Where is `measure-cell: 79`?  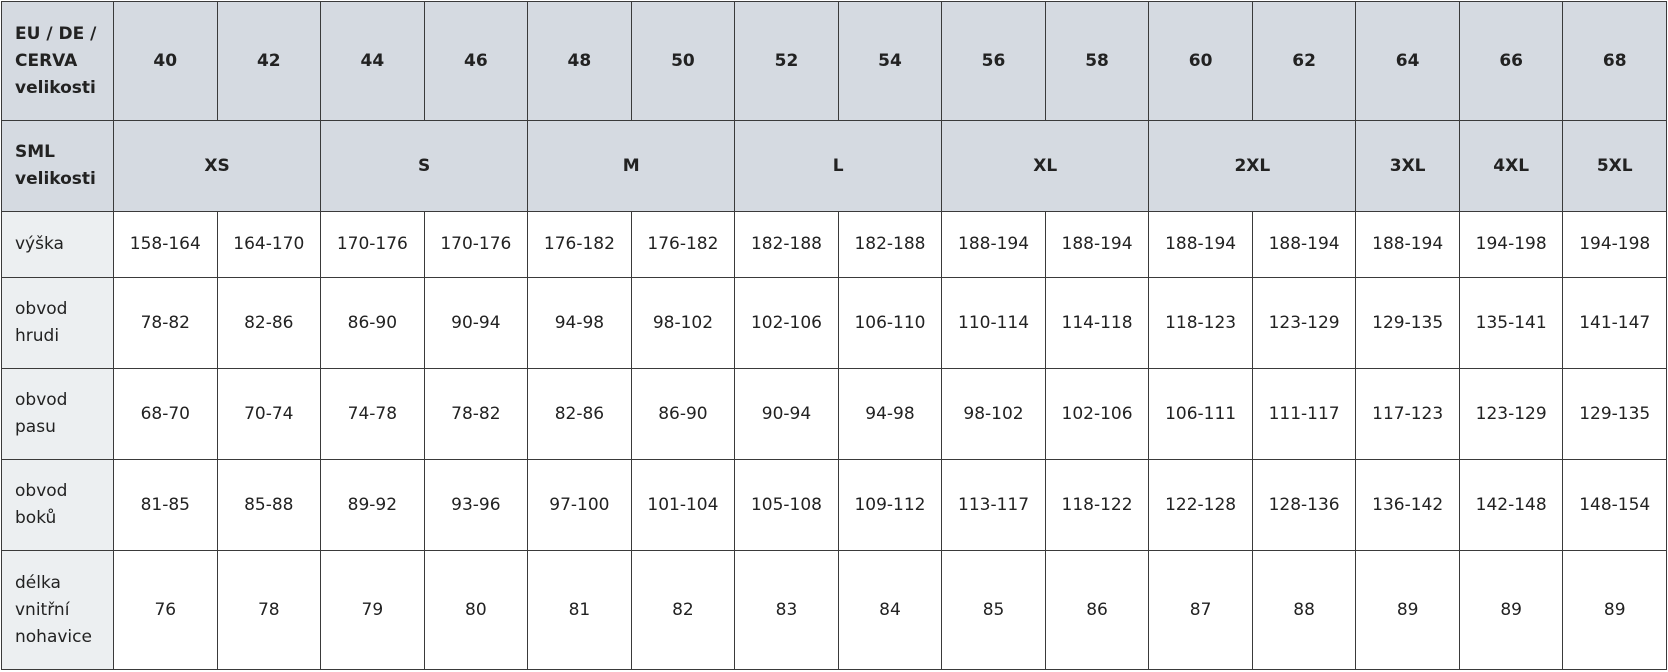
measure-cell: 79 is located at coordinates (372, 610).